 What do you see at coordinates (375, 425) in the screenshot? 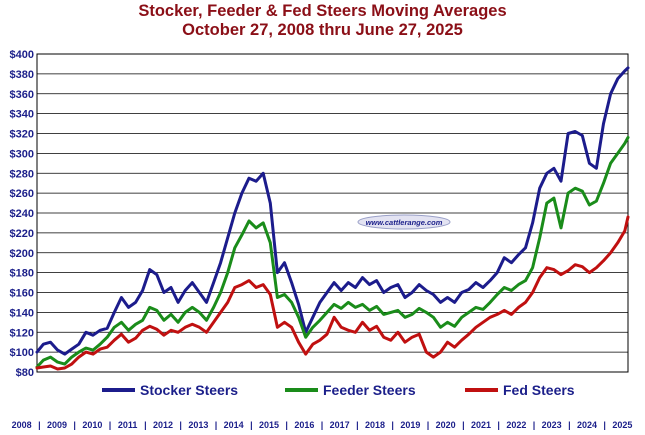
I see `year-label: 2018` at bounding box center [375, 425].